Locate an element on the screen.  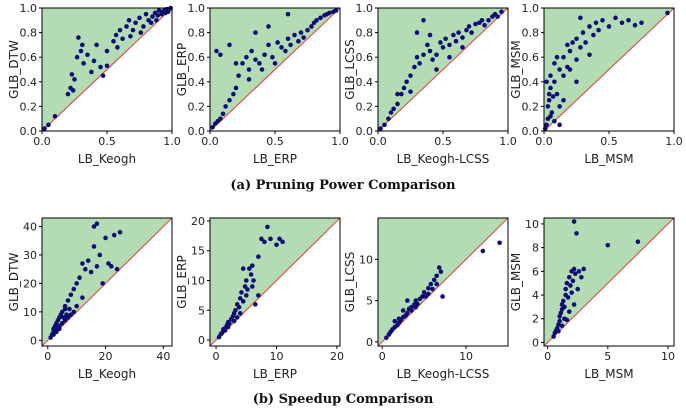
chart-speedup-erp: 0 10 20 0 5 10 15 20 LB_ERP GLB_ERP is located at coordinates (259, 298).